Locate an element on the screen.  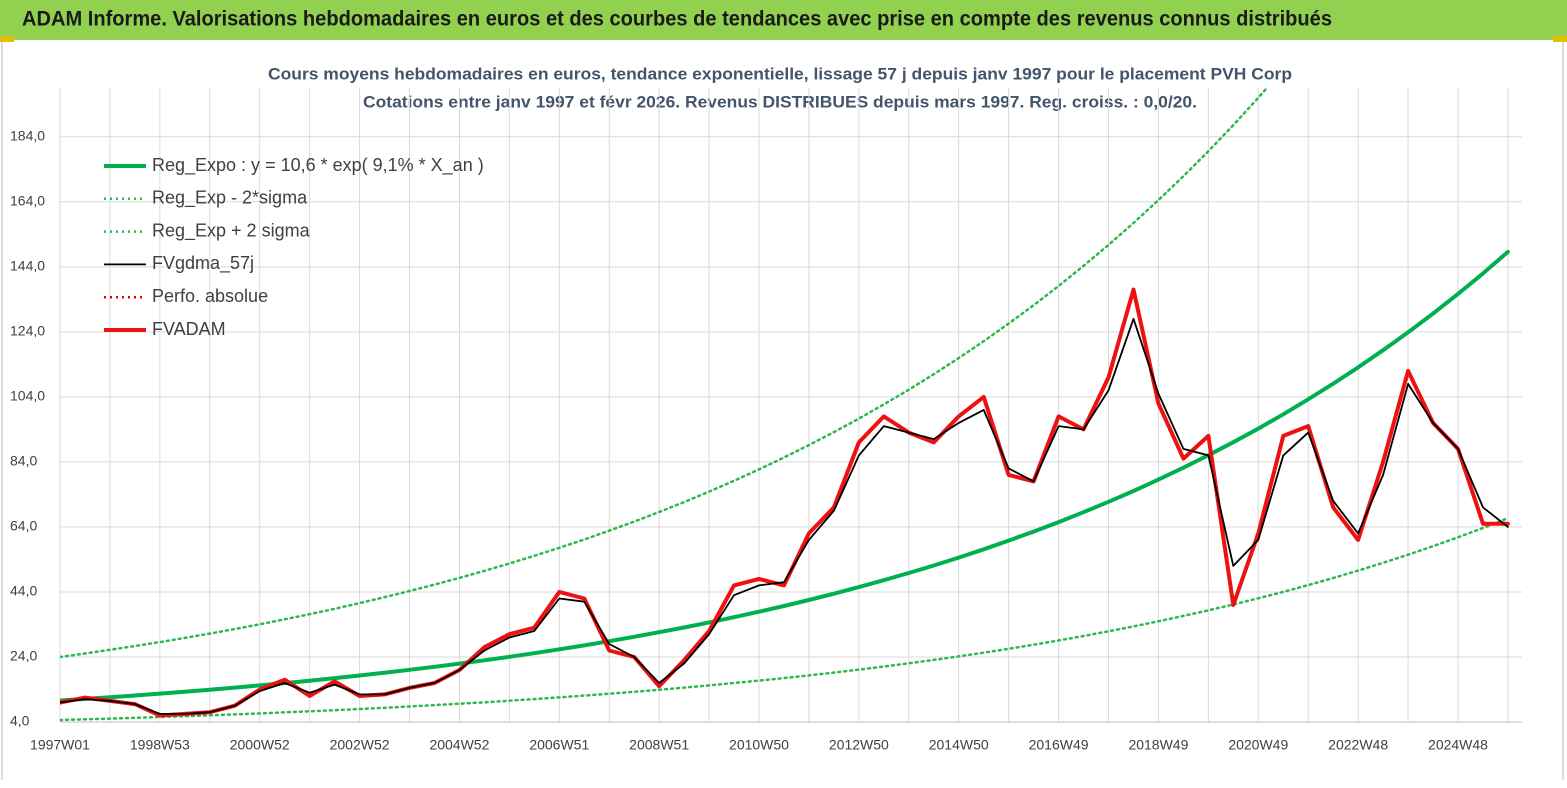
x-tick-label: 2000W52 is located at coordinates (260, 745).